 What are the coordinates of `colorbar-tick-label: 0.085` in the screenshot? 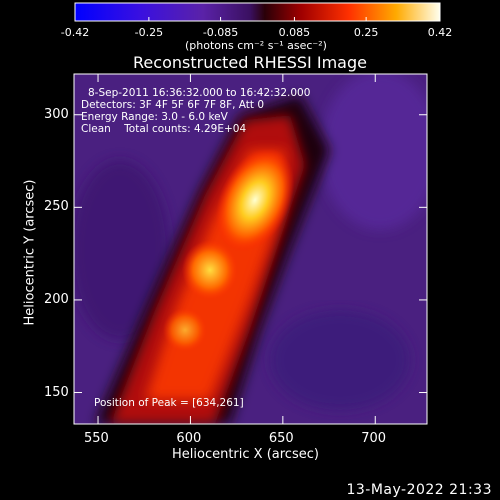 It's located at (294, 32).